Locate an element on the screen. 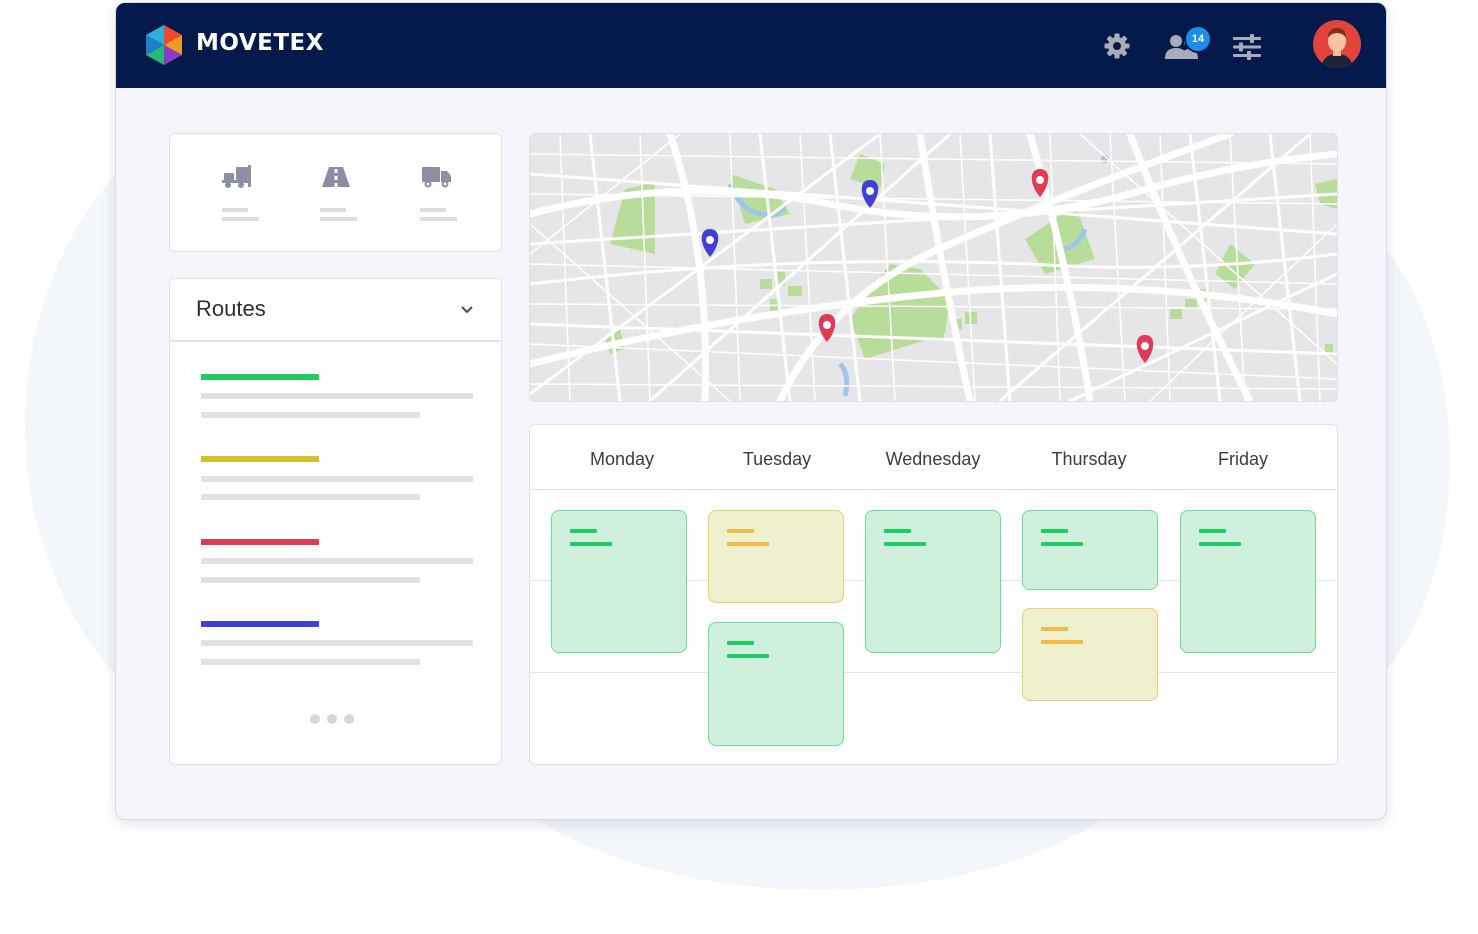 Image resolution: width=1478 pixels, height=934 pixels. avatar-person-icon is located at coordinates (1337, 48).